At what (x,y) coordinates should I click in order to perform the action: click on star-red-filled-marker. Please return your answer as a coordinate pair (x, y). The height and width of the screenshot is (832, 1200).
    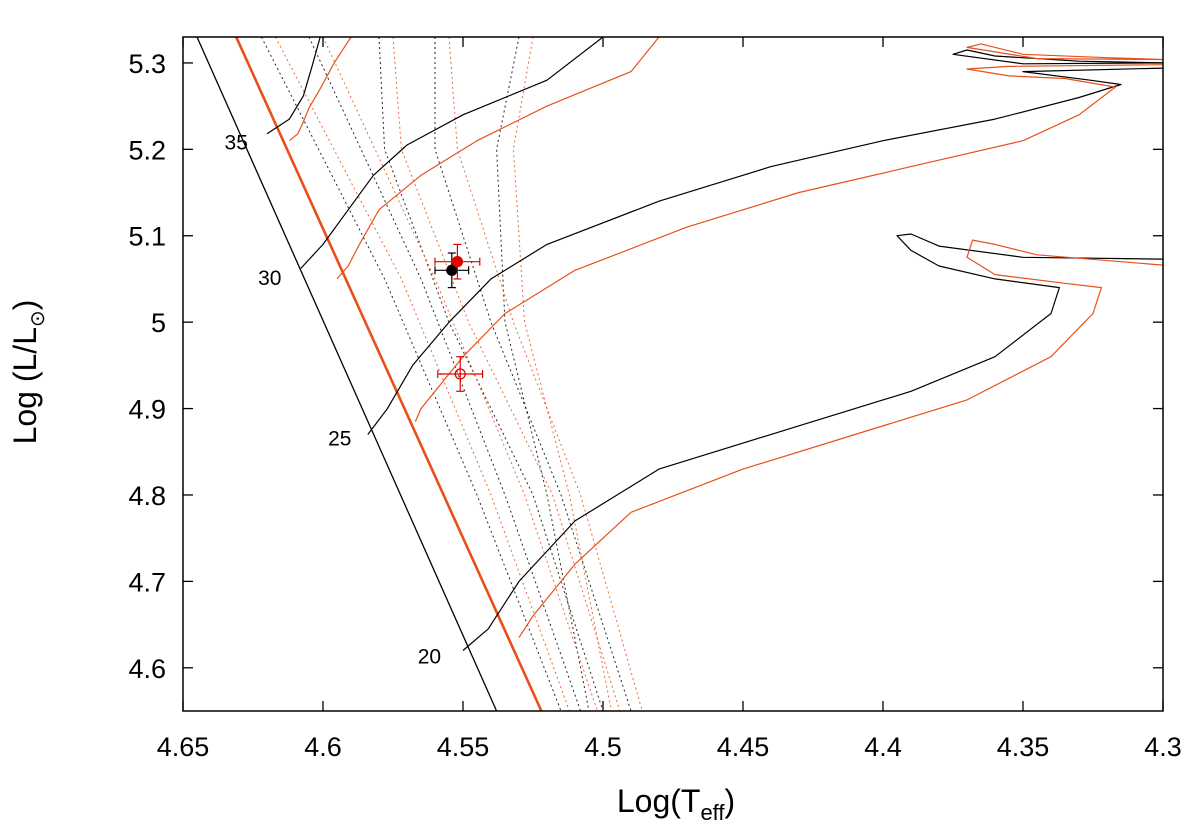
    Looking at the image, I should click on (457, 261).